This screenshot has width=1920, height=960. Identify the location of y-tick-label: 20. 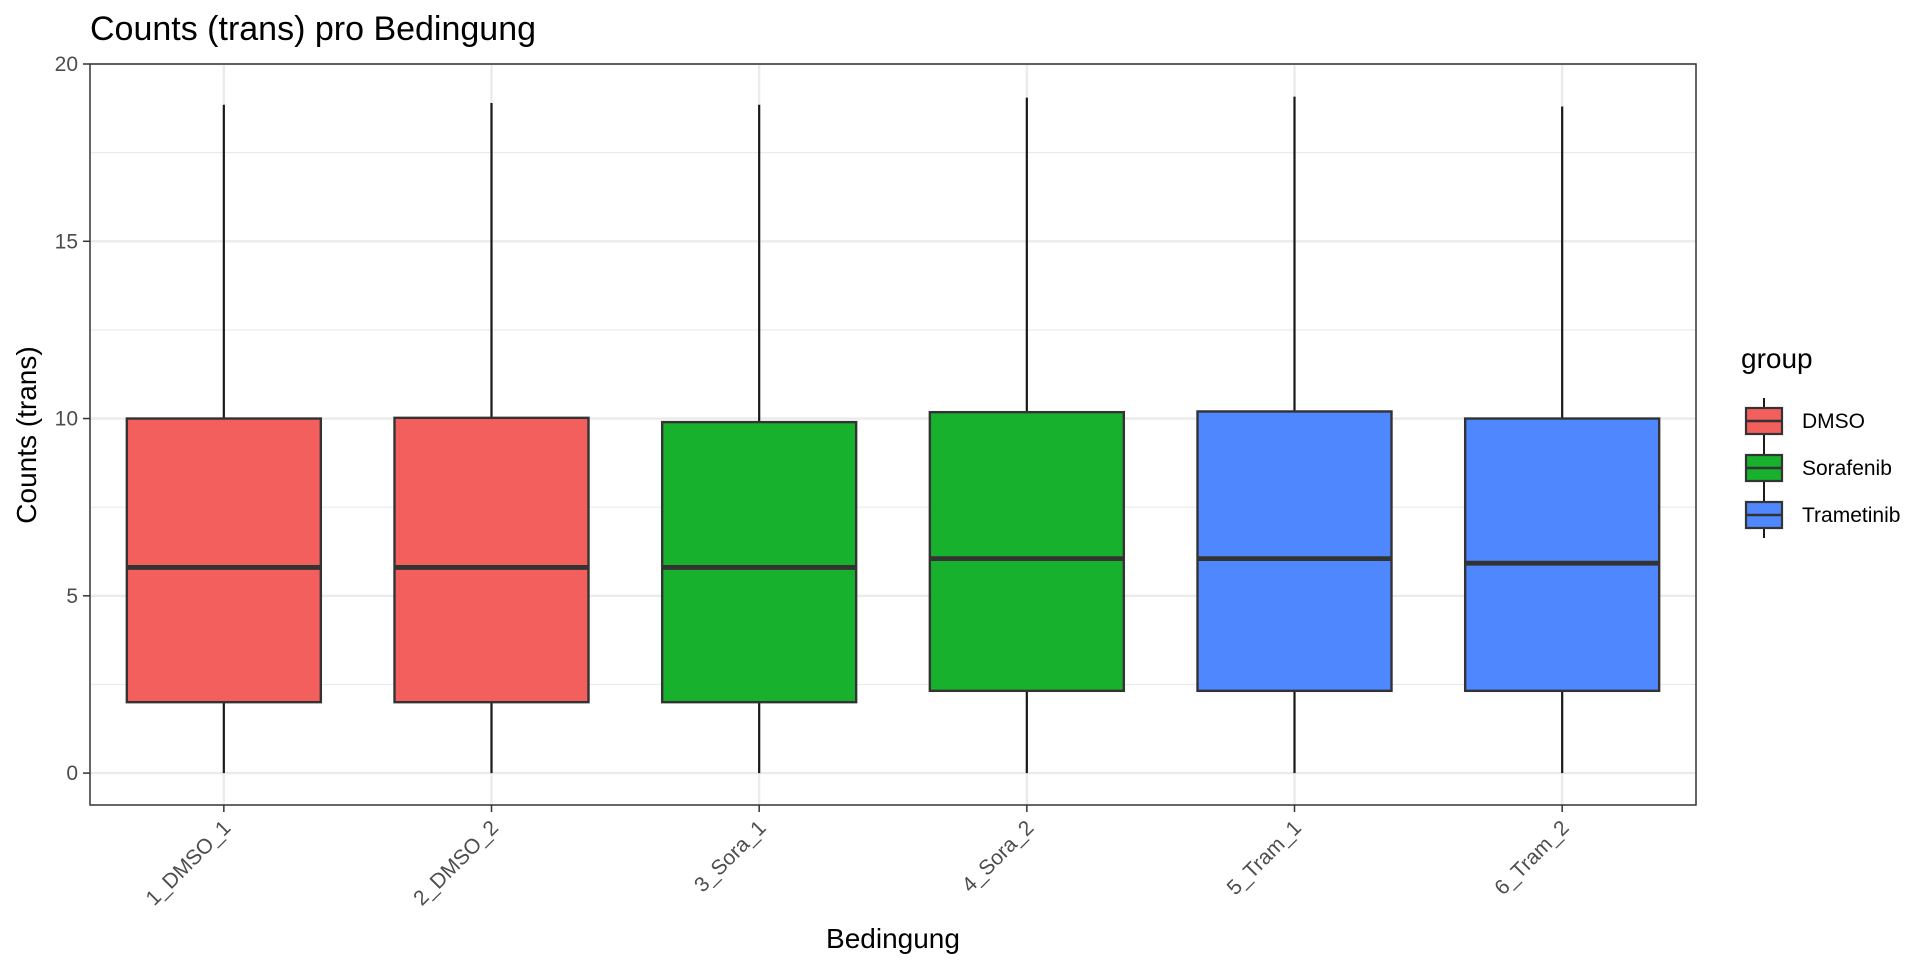
(66, 64).